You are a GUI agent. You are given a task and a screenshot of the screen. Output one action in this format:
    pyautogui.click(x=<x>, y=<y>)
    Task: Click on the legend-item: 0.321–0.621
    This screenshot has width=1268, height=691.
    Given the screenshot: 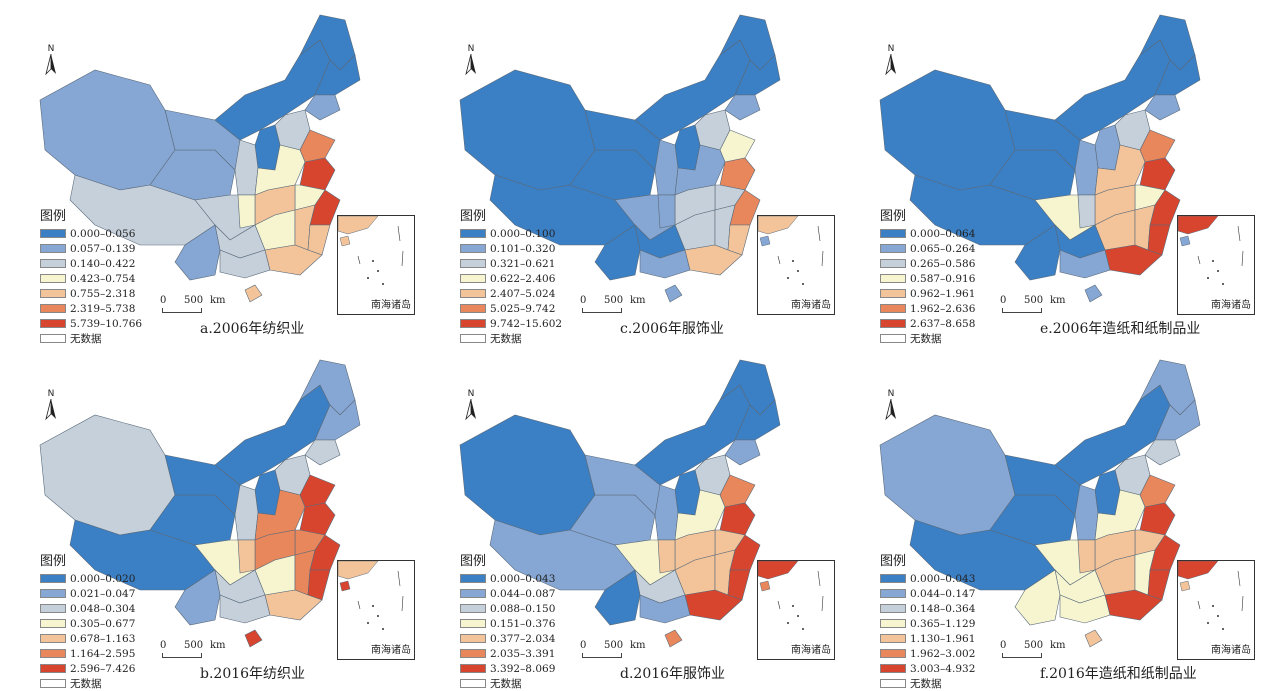 What is the action you would take?
    pyautogui.click(x=511, y=263)
    